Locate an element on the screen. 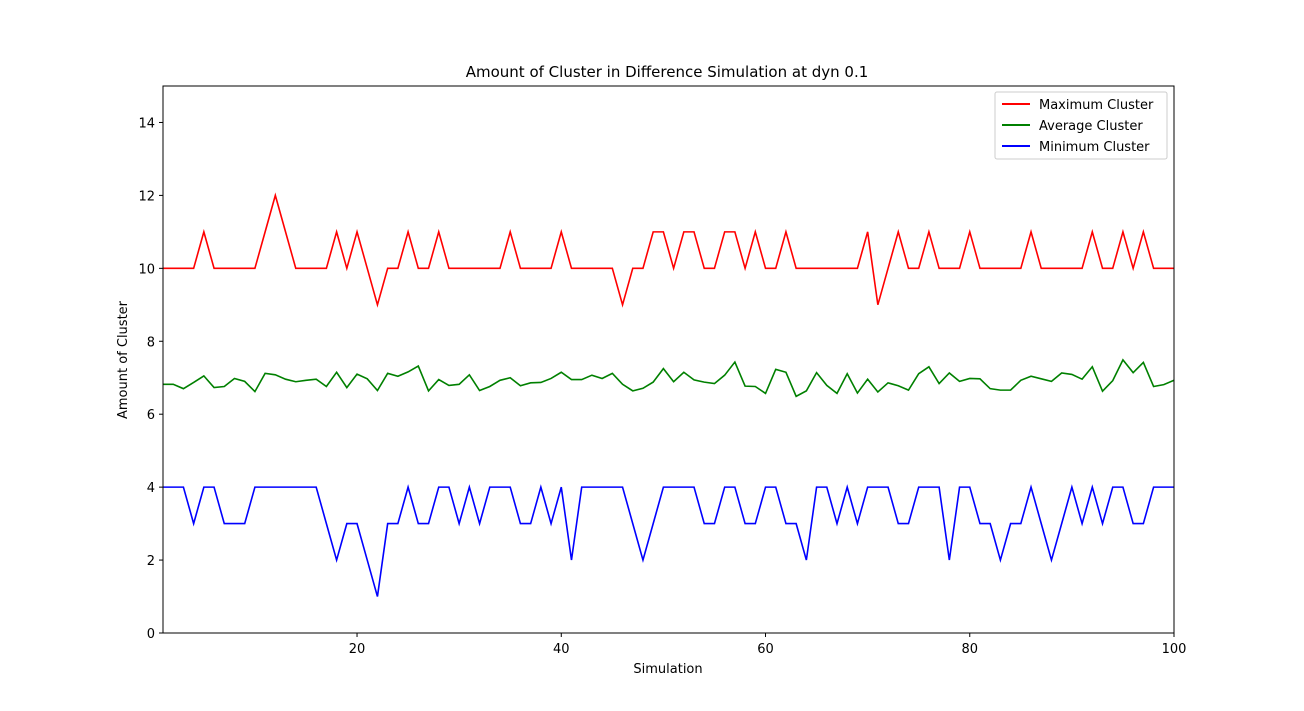  legend-label-maximum-cluster: Maximum Cluster is located at coordinates (1096, 105).